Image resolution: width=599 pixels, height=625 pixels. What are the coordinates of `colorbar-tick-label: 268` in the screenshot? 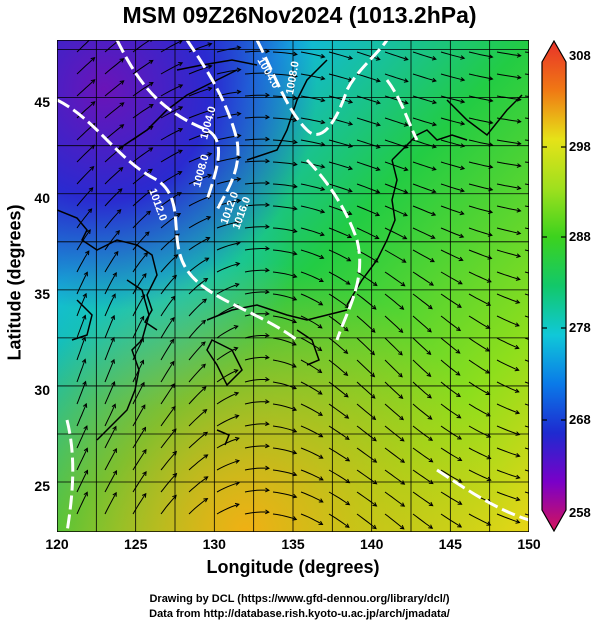 It's located at (580, 419).